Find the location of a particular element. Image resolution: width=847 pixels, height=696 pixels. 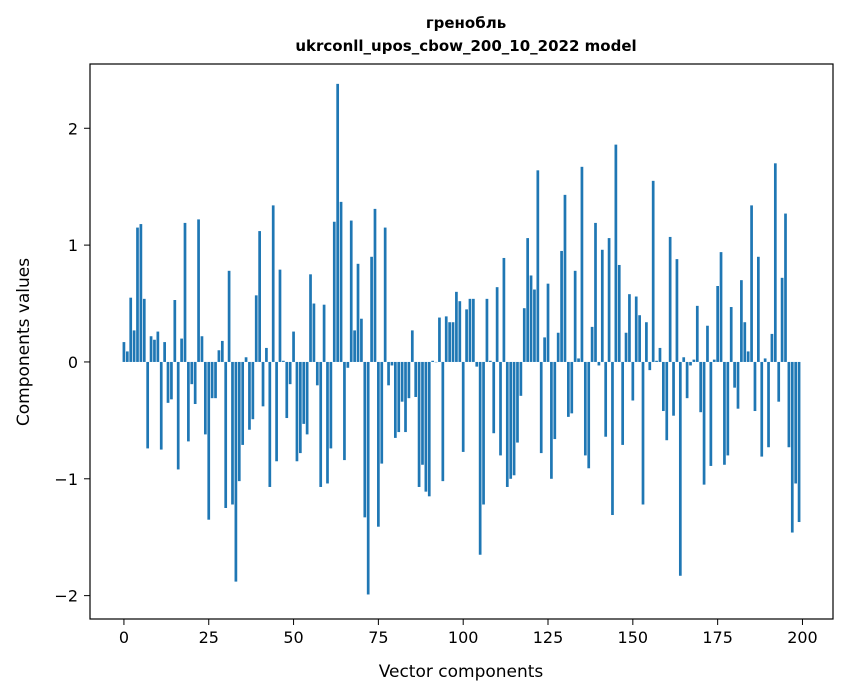

chart-title: гренобль is located at coordinates (466, 23).